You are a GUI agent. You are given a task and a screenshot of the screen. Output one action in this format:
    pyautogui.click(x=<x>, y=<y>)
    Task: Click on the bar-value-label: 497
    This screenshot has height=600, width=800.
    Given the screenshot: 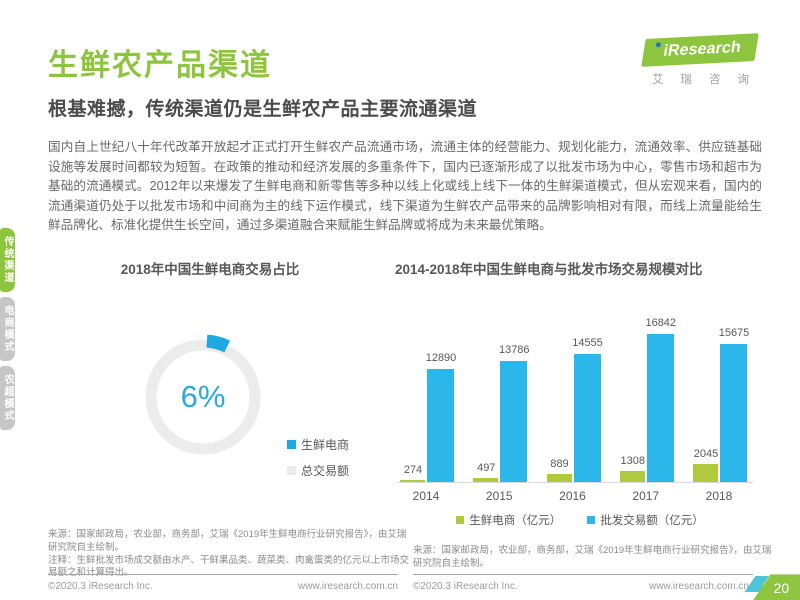 What is the action you would take?
    pyautogui.click(x=486, y=467)
    